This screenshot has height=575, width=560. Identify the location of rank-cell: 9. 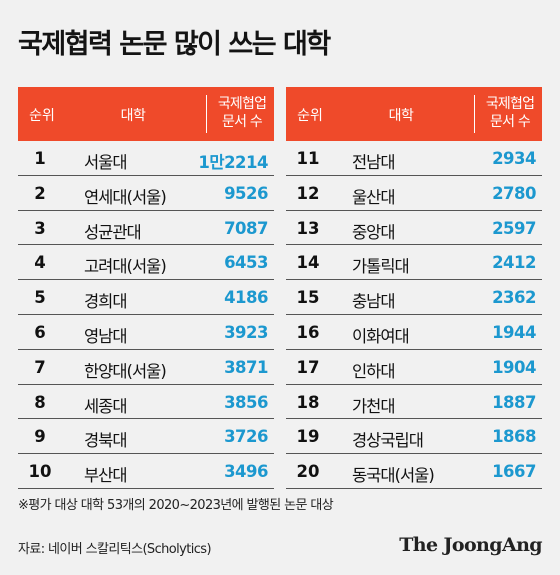
(40, 437).